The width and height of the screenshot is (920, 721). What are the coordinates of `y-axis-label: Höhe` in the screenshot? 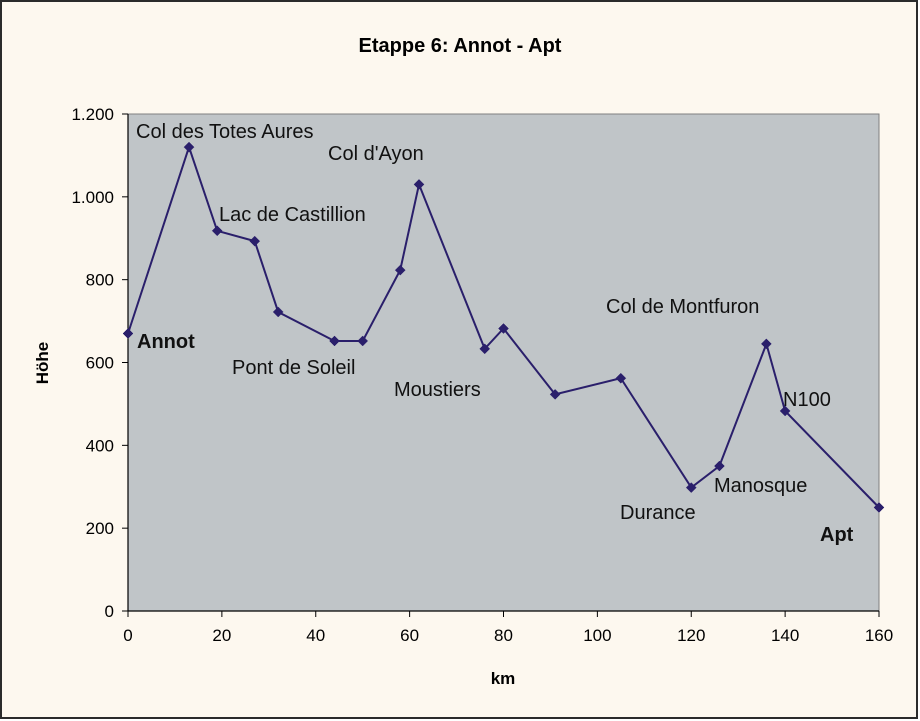 It's located at (42, 363).